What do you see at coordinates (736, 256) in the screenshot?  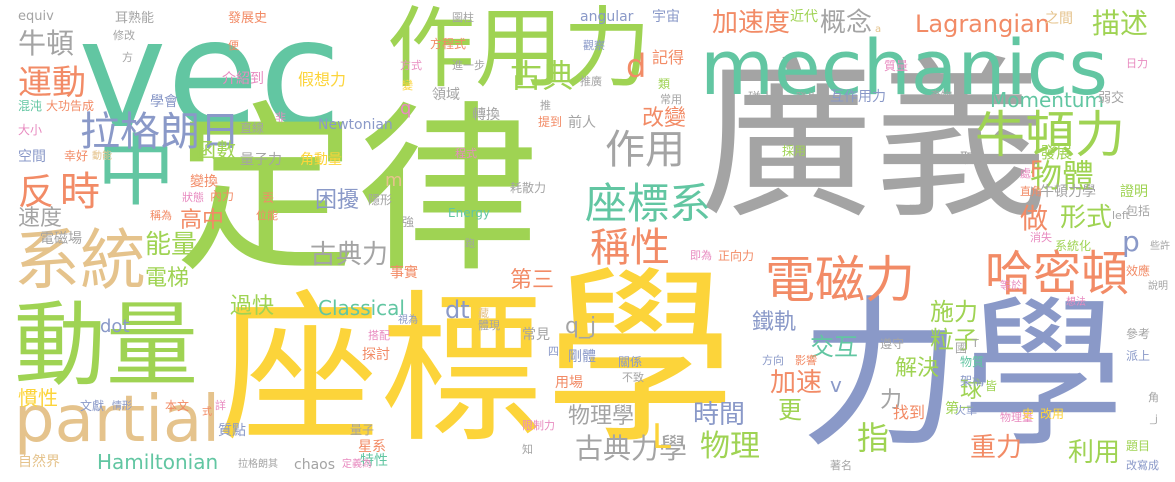 I see `word-normal-force: 正向力` at bounding box center [736, 256].